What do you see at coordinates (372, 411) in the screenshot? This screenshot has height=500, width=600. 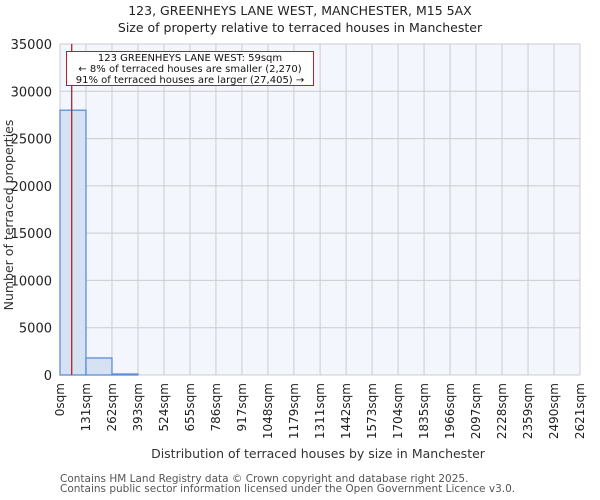 I see `x-tick-label: 1573sqm` at bounding box center [372, 411].